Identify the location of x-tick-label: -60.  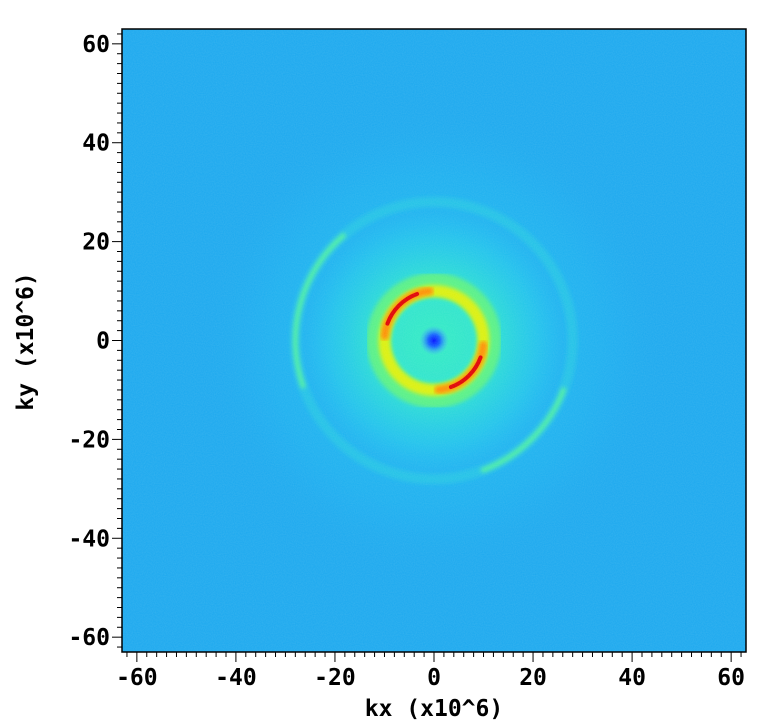
(137, 678).